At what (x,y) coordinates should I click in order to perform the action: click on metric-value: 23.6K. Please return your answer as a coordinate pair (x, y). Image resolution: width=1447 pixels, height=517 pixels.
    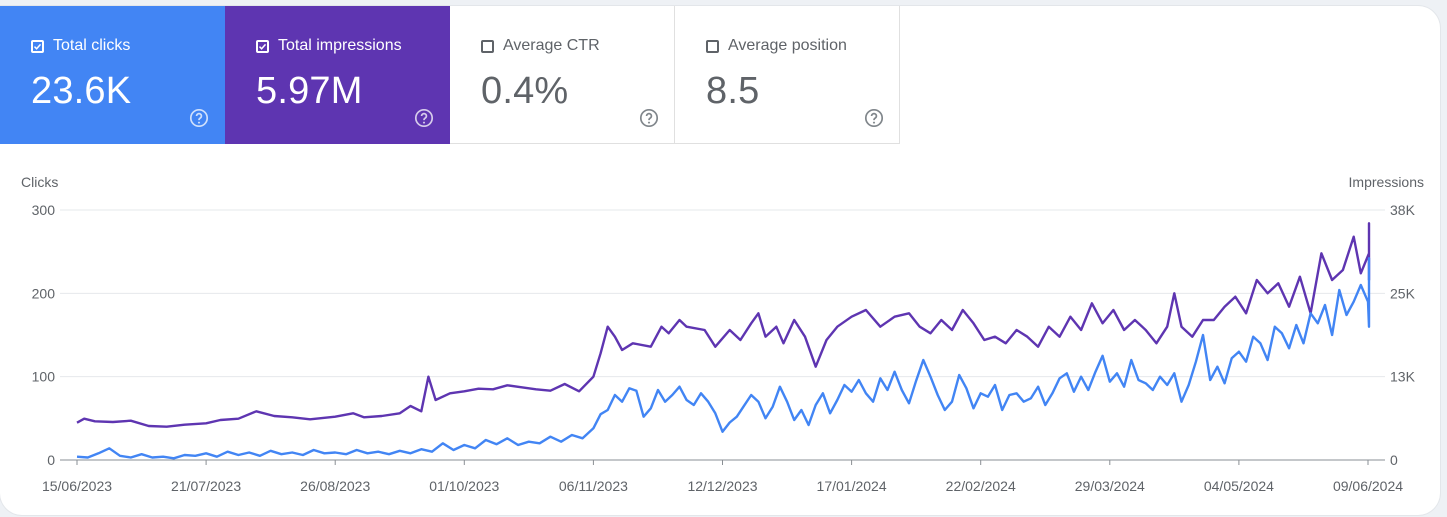
    Looking at the image, I should click on (81, 91).